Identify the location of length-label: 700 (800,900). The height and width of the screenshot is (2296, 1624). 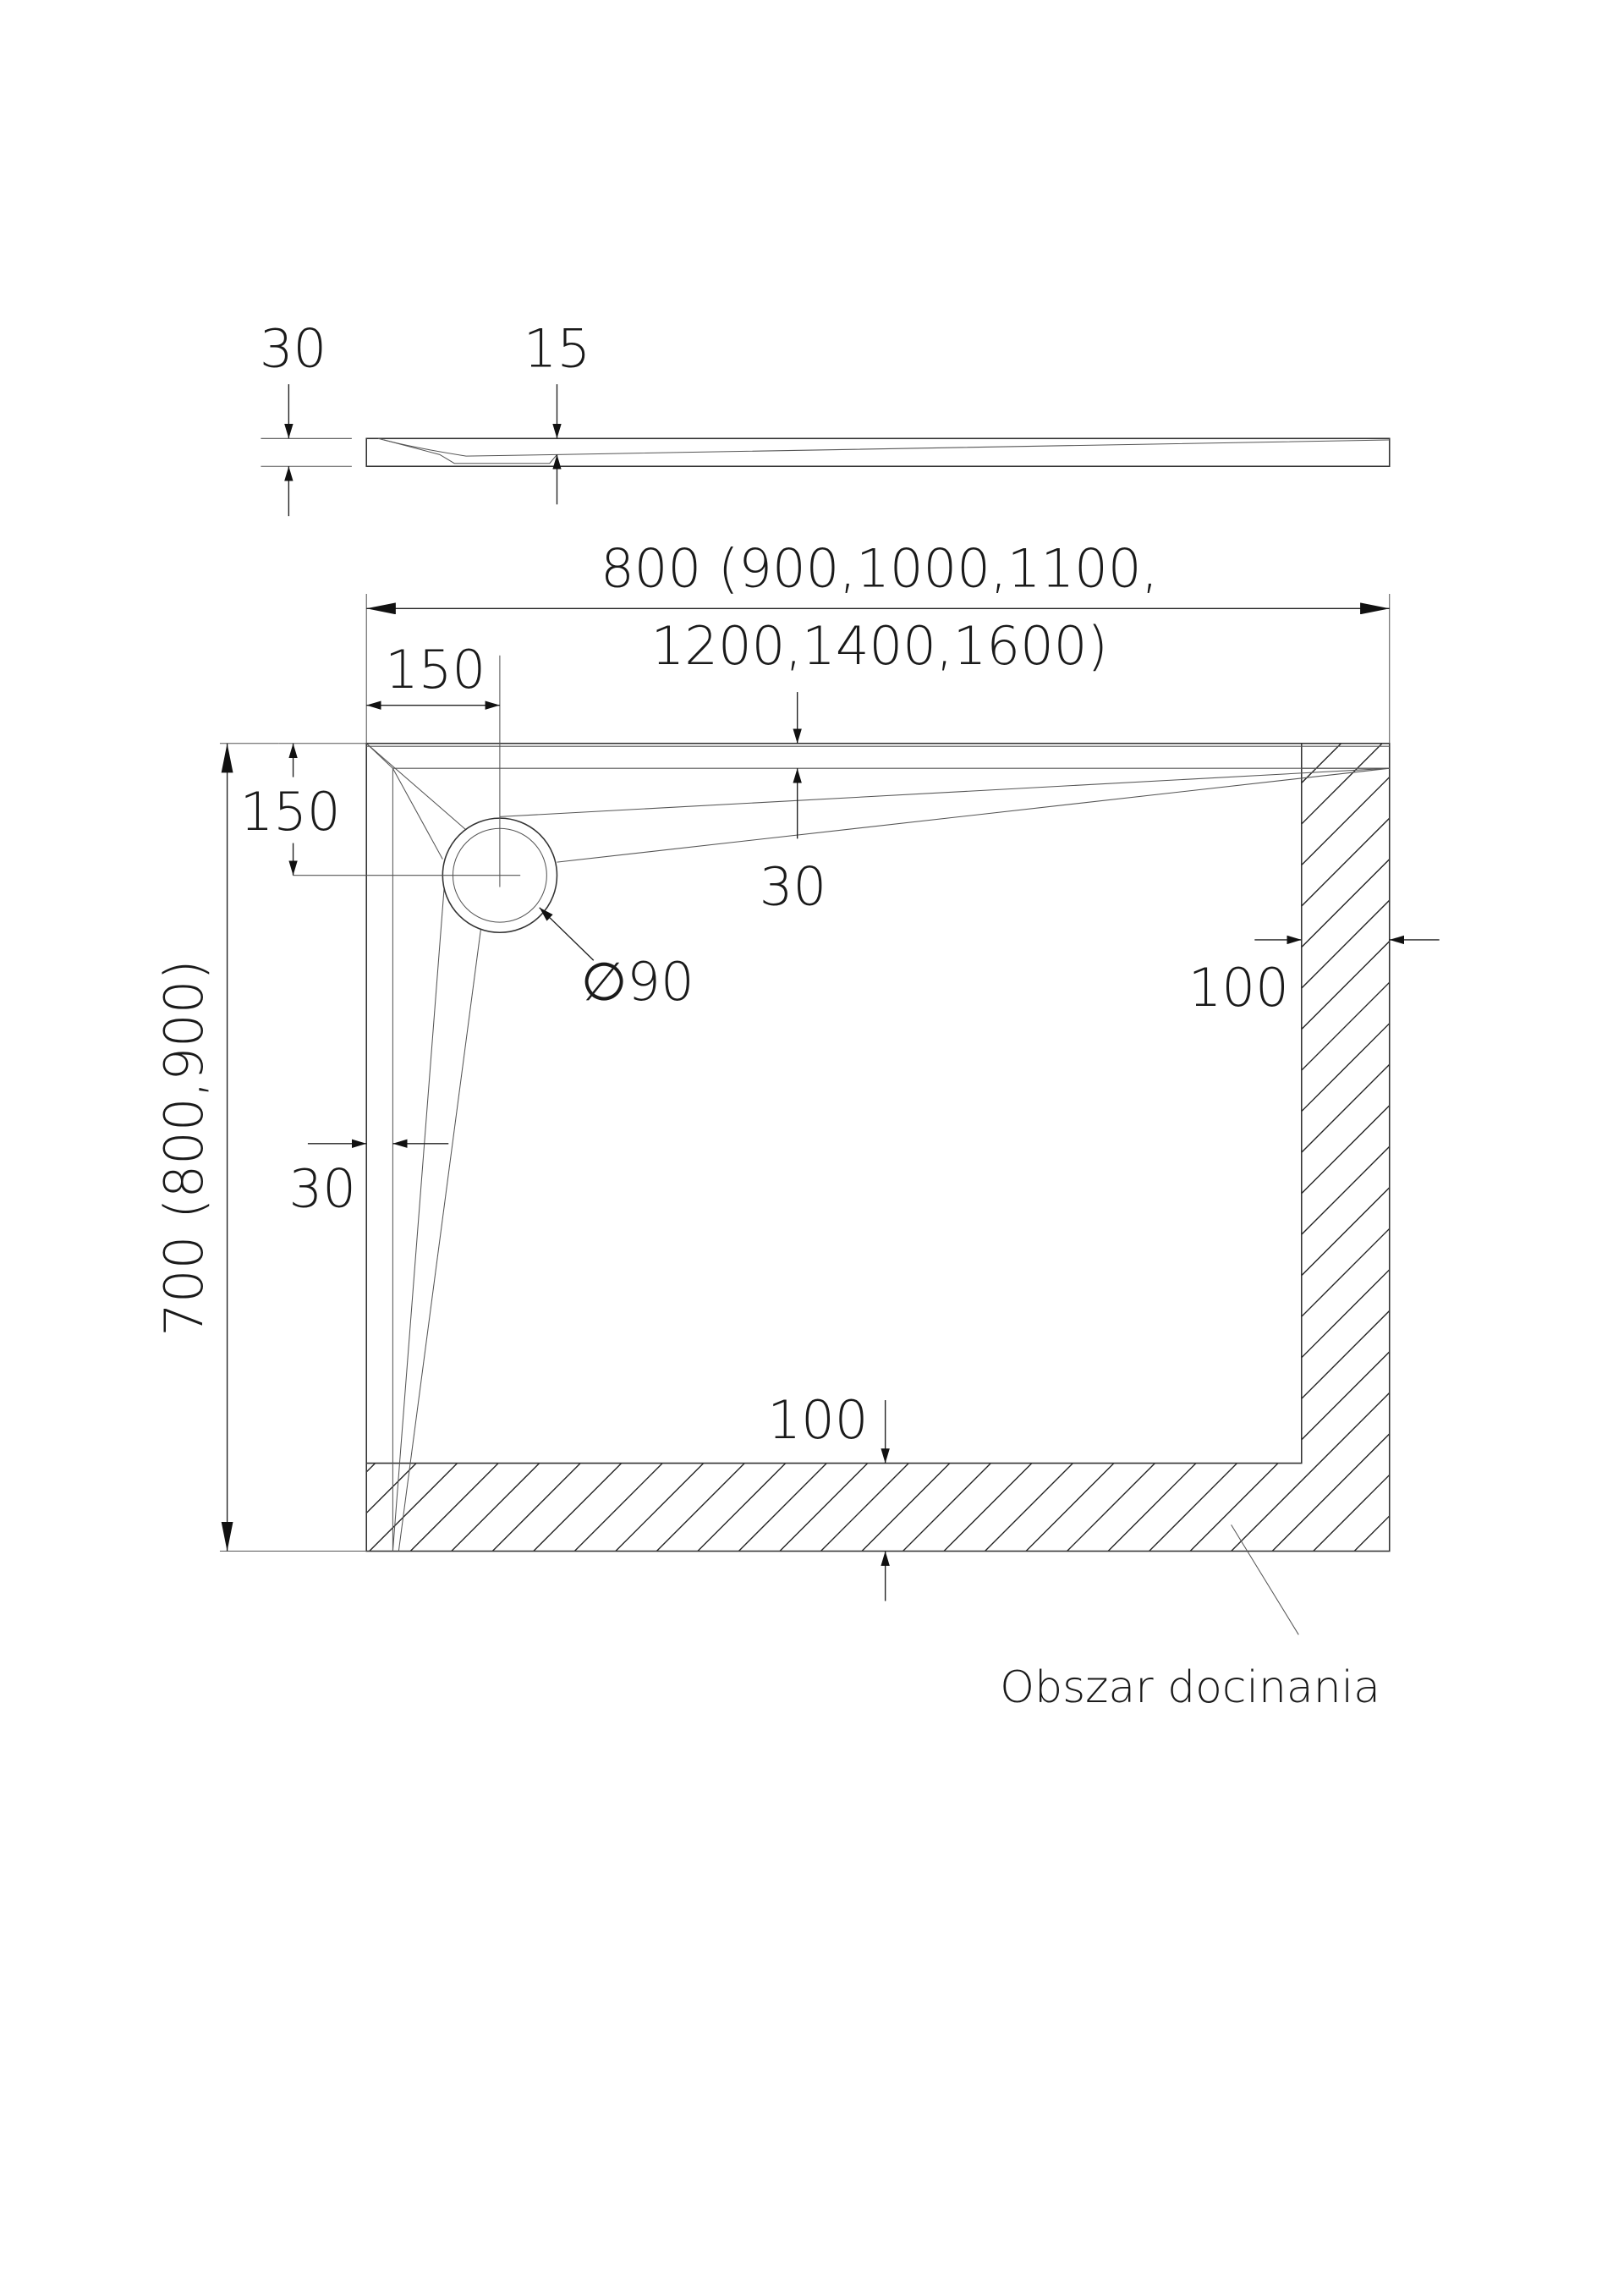
(184, 1148).